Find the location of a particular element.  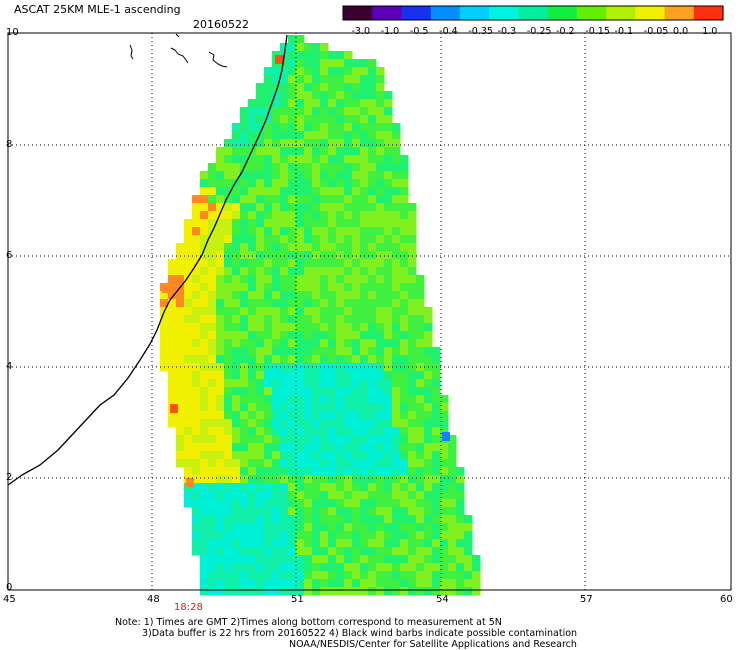

lon-label-57: 57 is located at coordinates (586, 599).